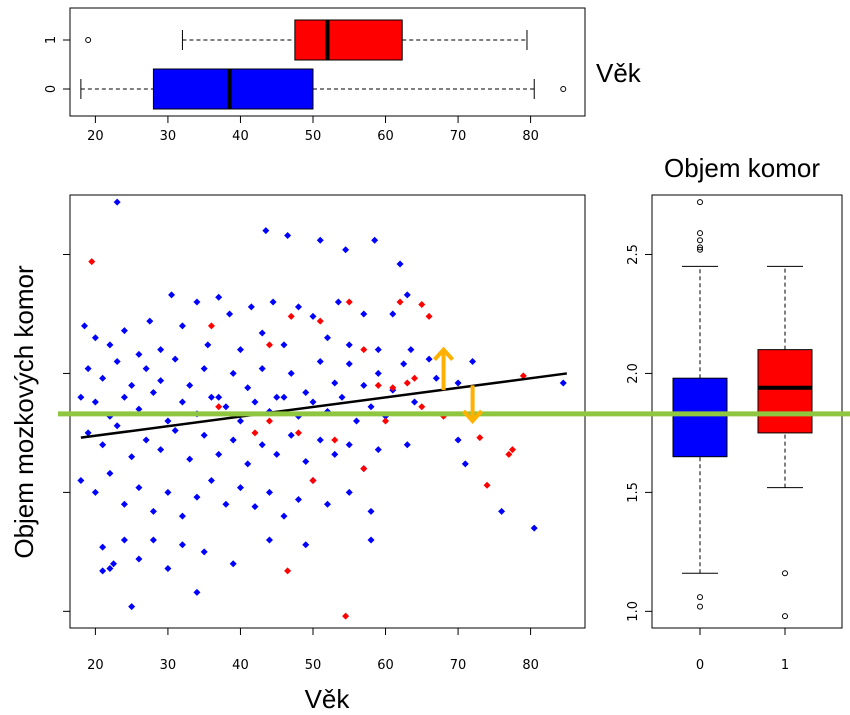 This screenshot has width=850, height=715. I want to click on age-boxplot-x-tick-label: 20, so click(95, 136).